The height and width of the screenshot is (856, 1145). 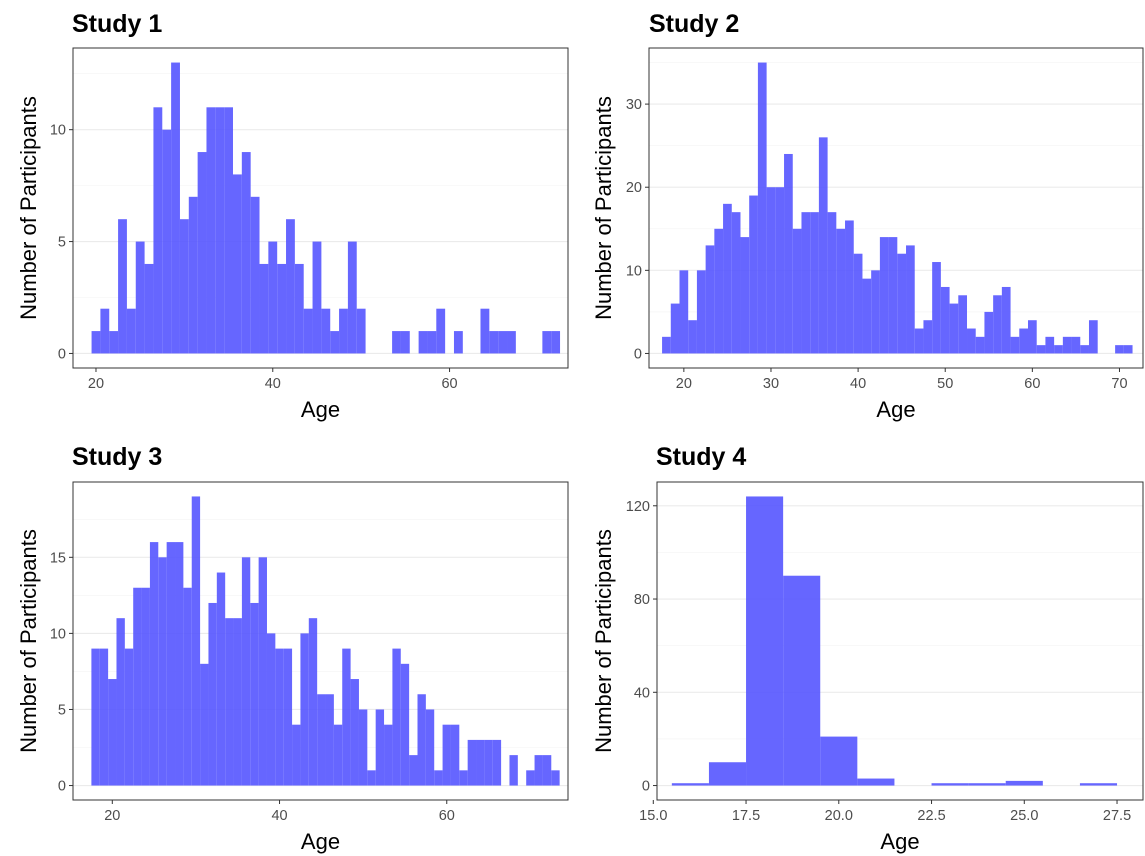 What do you see at coordinates (839, 816) in the screenshot?
I see `x-tick-label: 20.0` at bounding box center [839, 816].